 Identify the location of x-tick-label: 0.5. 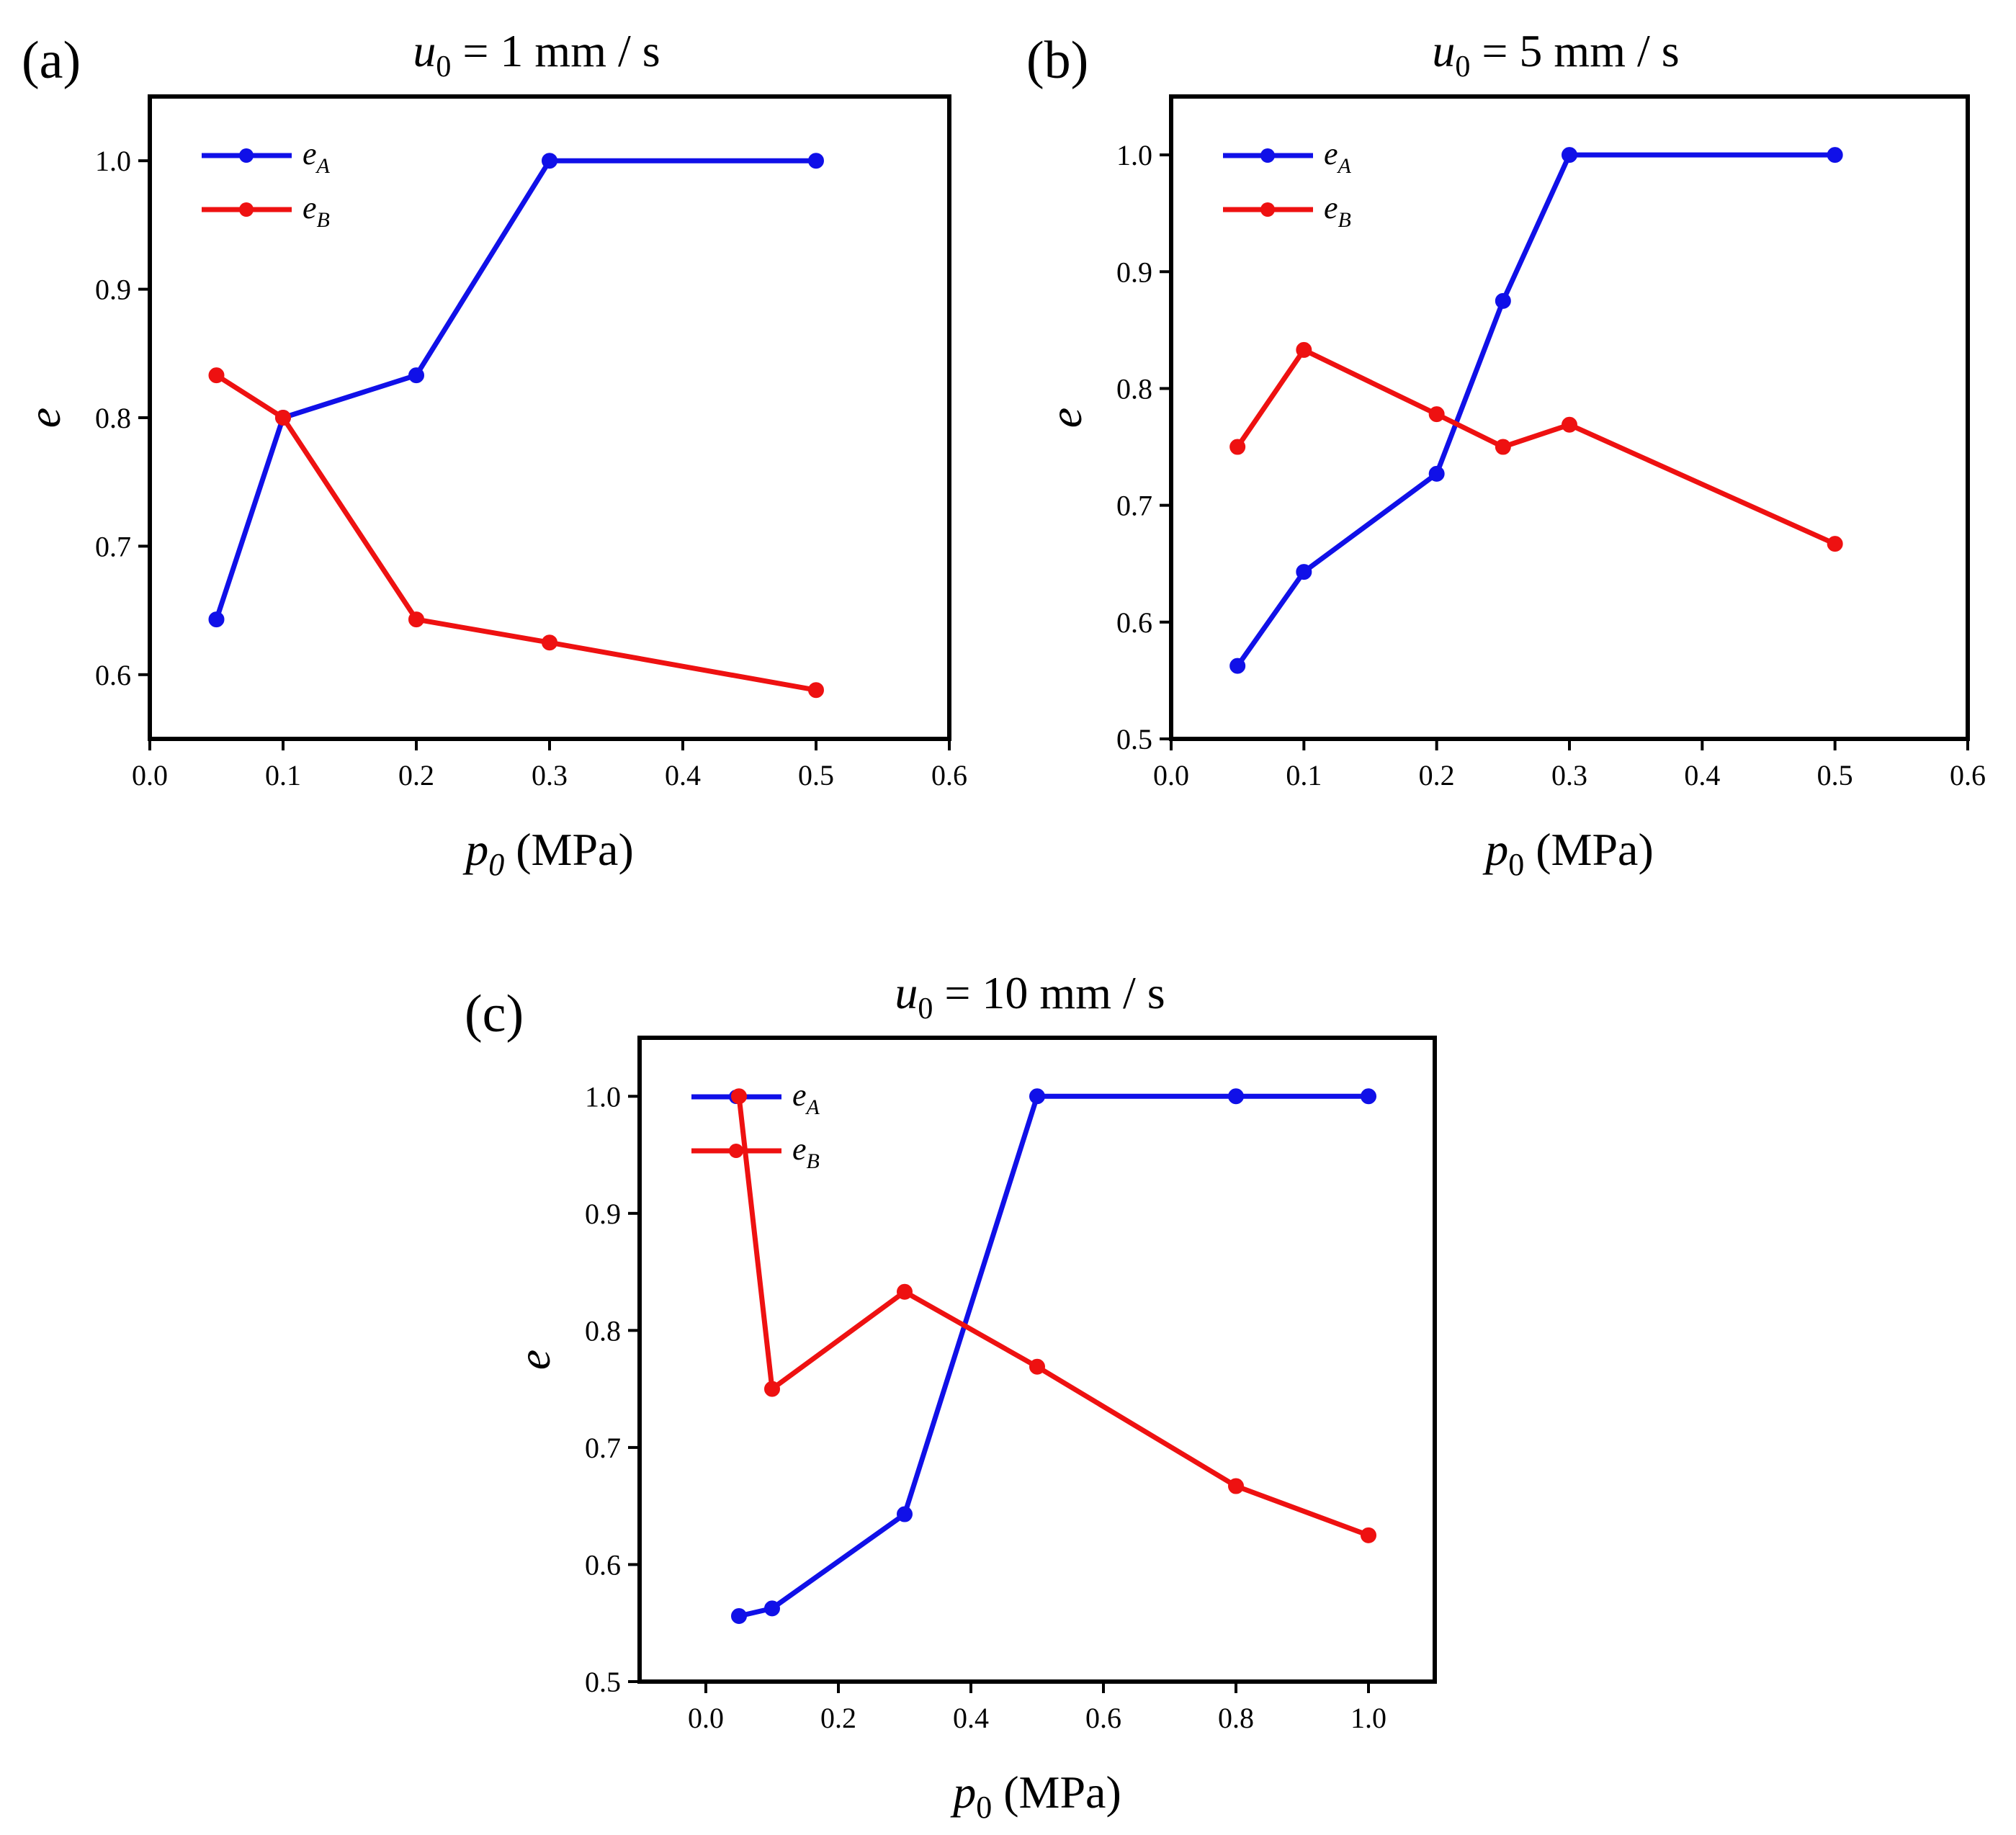
(1835, 775).